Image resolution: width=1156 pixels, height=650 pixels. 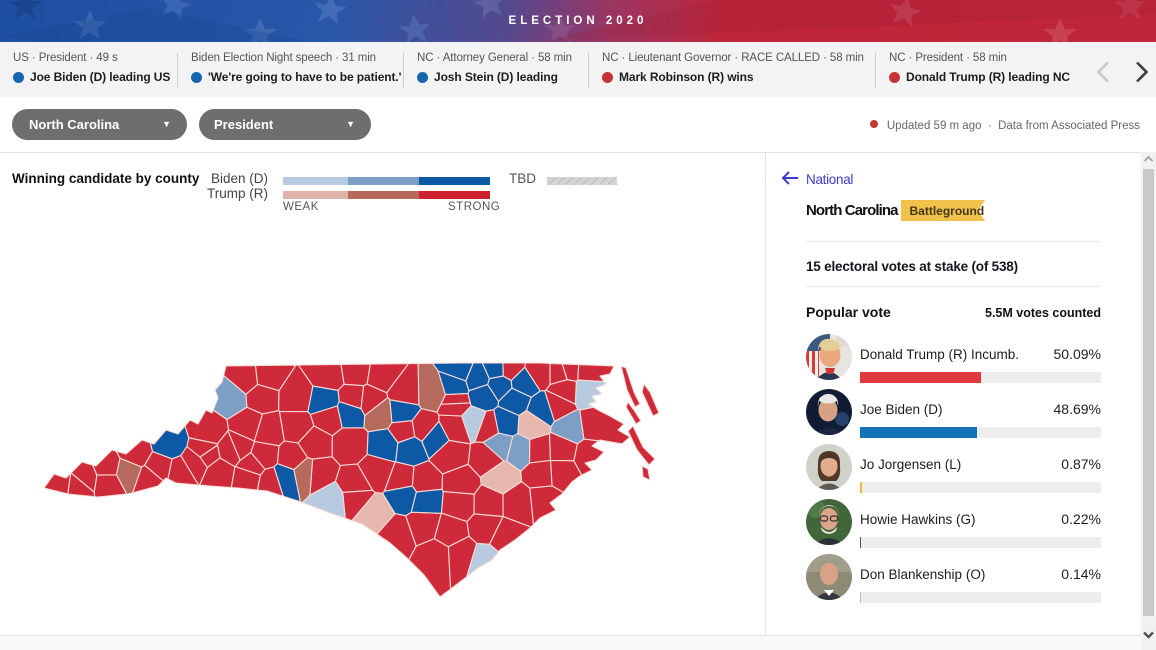 I want to click on svg-text: Battleground, so click(x=947, y=211).